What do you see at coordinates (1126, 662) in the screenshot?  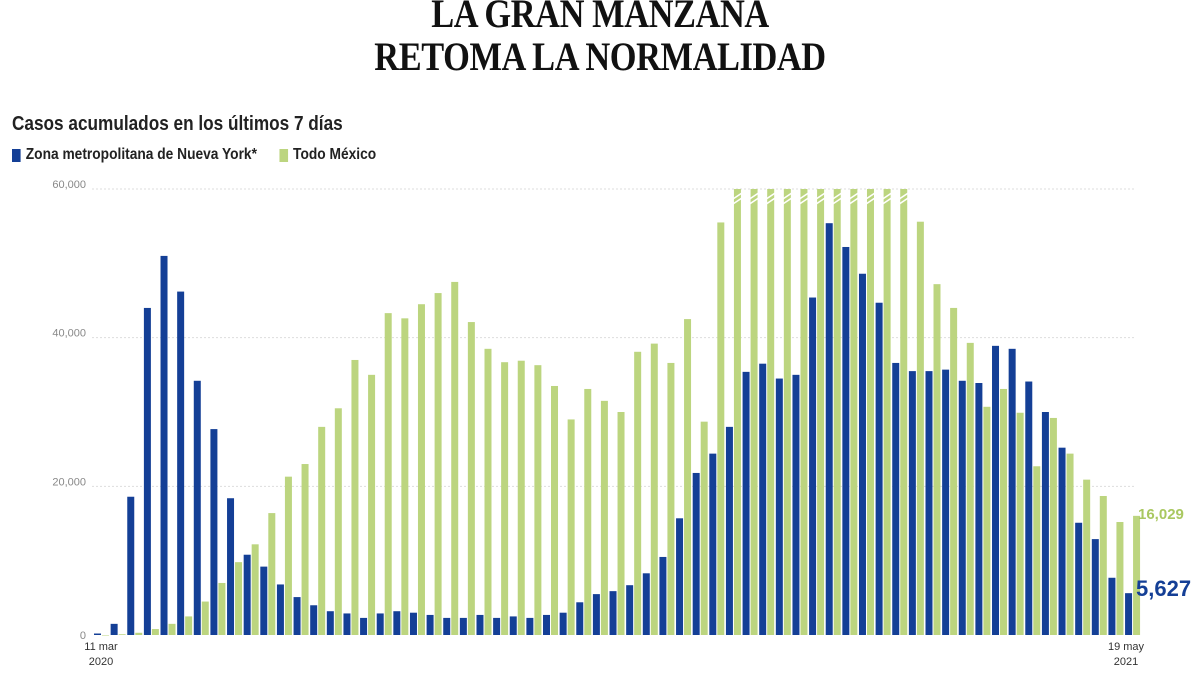 I see `x-end-label-2: 2021` at bounding box center [1126, 662].